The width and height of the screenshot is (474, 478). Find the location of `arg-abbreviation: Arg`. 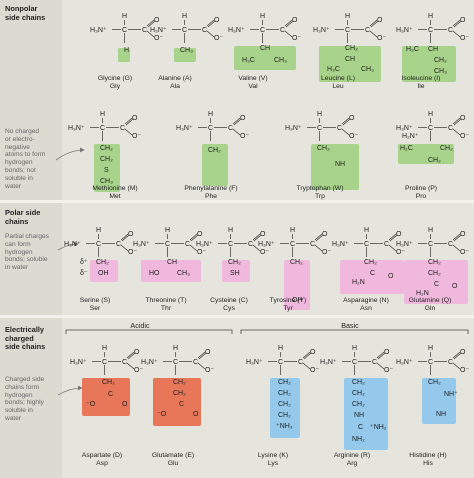

arg-abbreviation: Arg is located at coordinates (352, 464).